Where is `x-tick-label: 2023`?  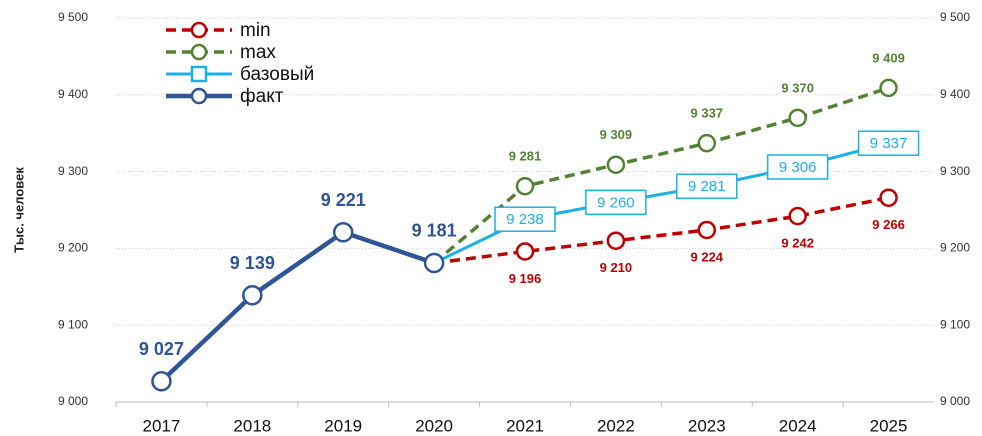 x-tick-label: 2023 is located at coordinates (707, 425).